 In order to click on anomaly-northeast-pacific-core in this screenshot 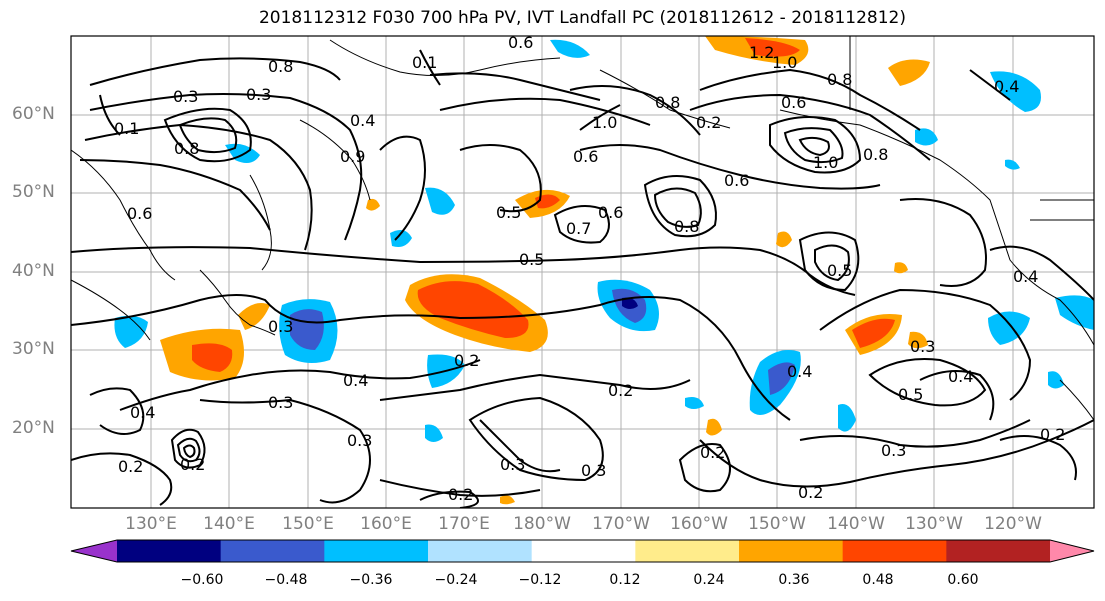, I will do `click(873, 333)`.